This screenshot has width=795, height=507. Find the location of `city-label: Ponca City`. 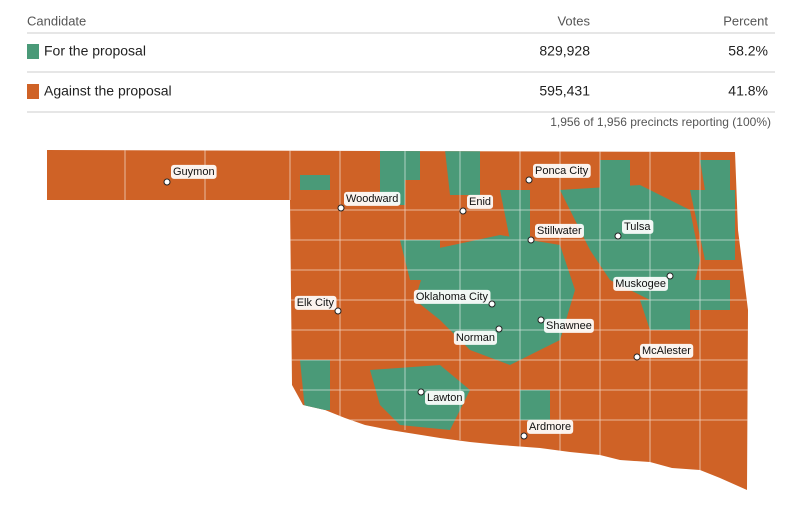

city-label: Ponca City is located at coordinates (562, 171).